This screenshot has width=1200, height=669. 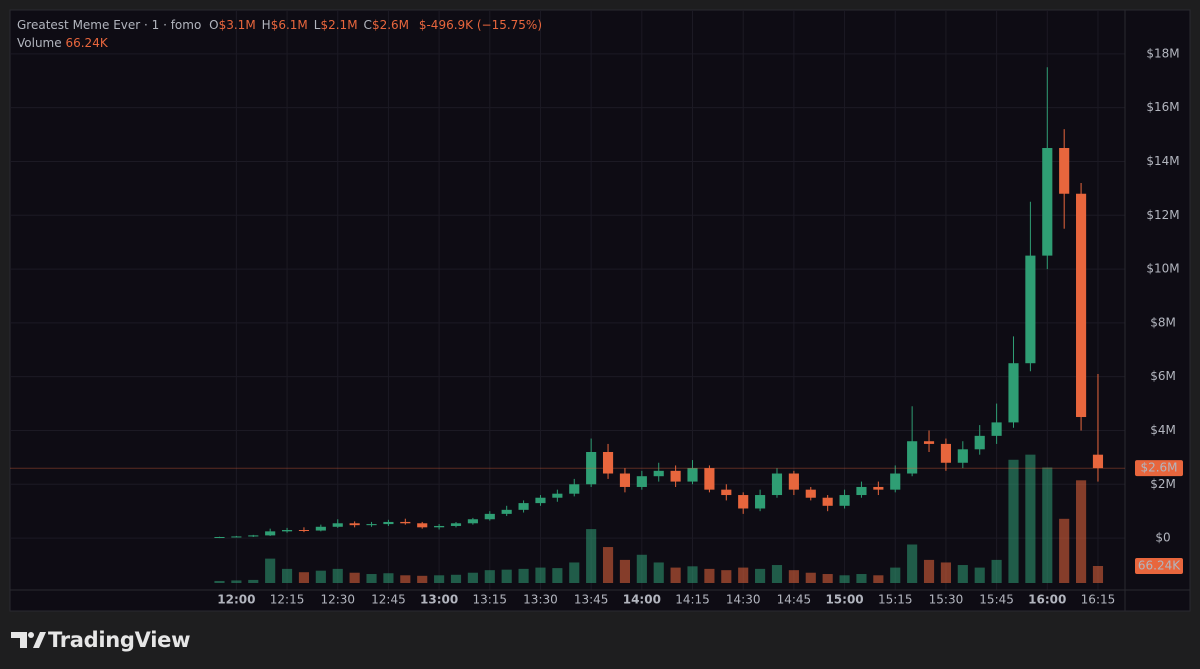 I want to click on y-tick-label: $8M, so click(x=1163, y=322).